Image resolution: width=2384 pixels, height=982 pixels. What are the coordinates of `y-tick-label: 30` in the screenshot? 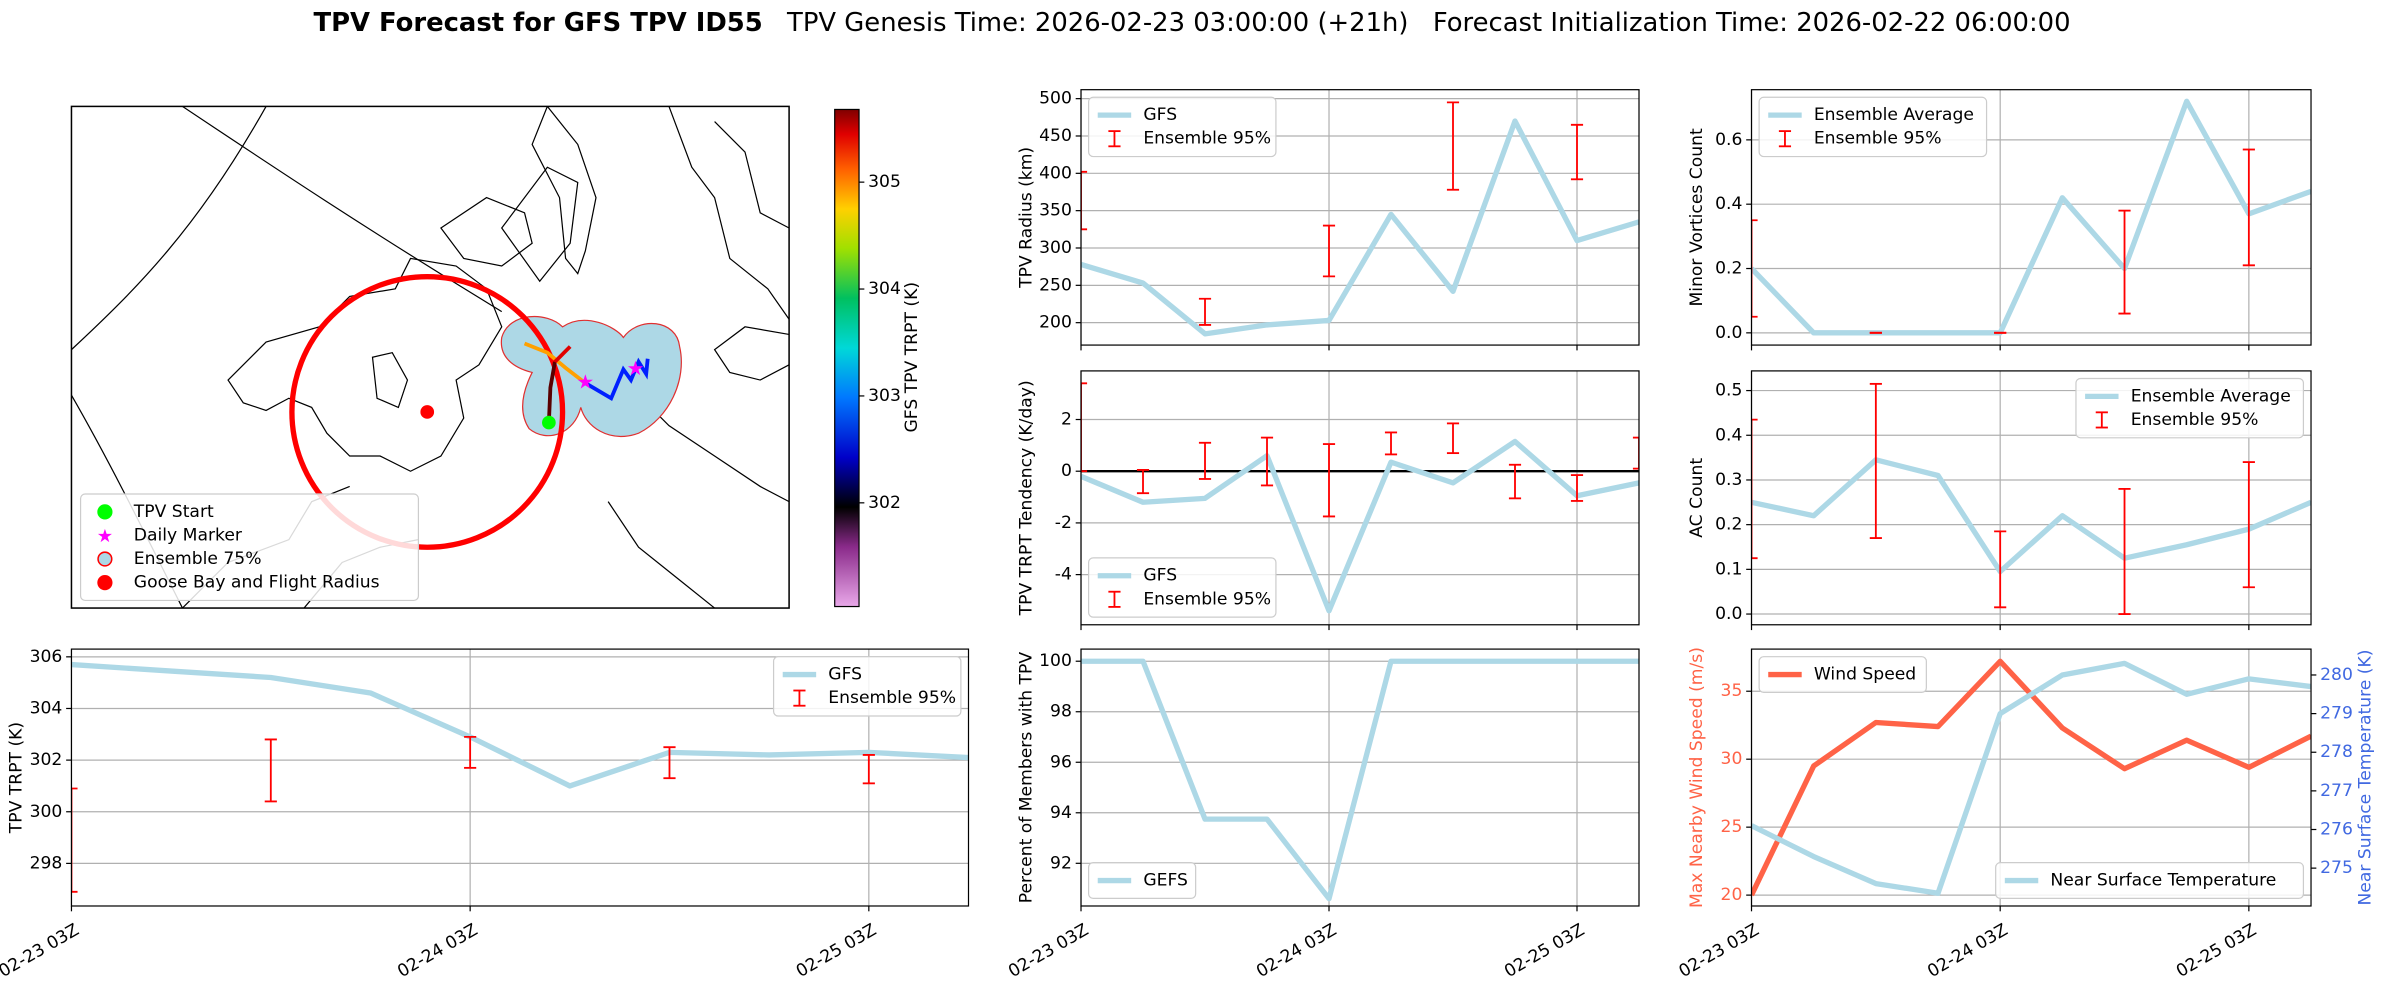 It's located at (1732, 759).